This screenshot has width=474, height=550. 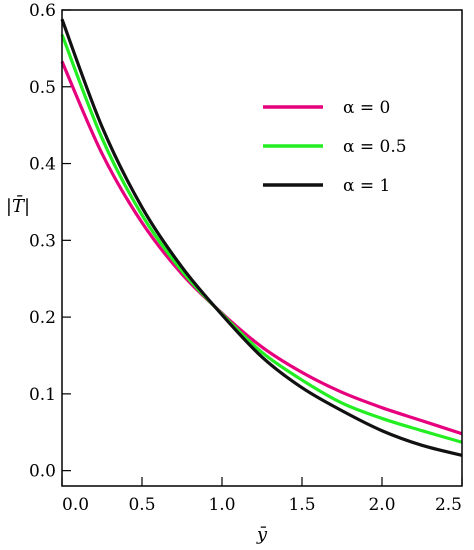 I want to click on y-tick-label: 0.0, so click(x=42, y=472).